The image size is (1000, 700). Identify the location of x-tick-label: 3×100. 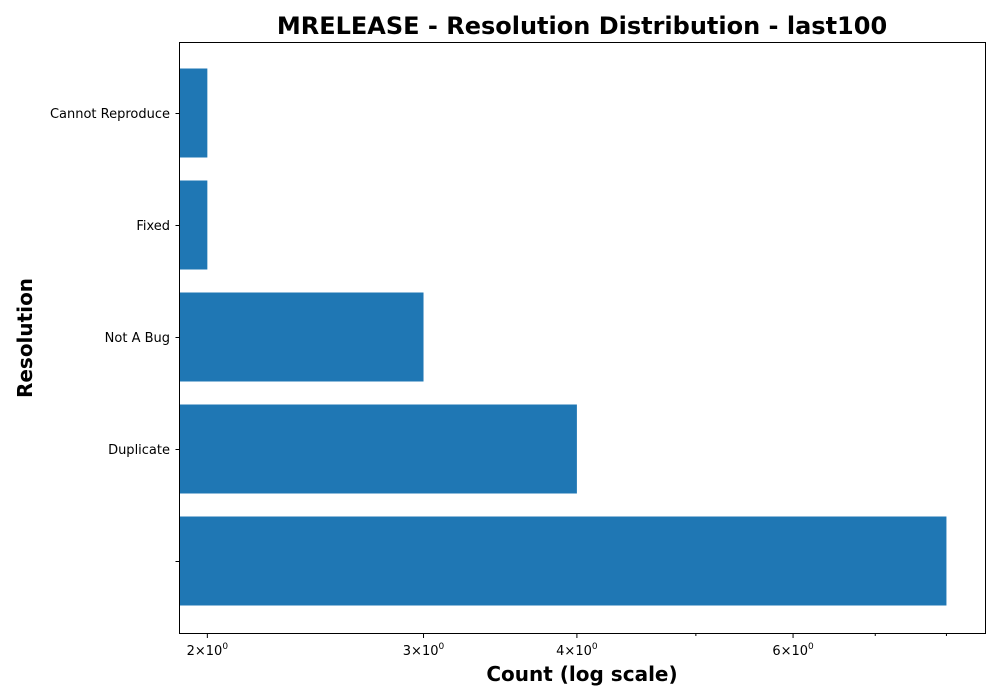
(424, 650).